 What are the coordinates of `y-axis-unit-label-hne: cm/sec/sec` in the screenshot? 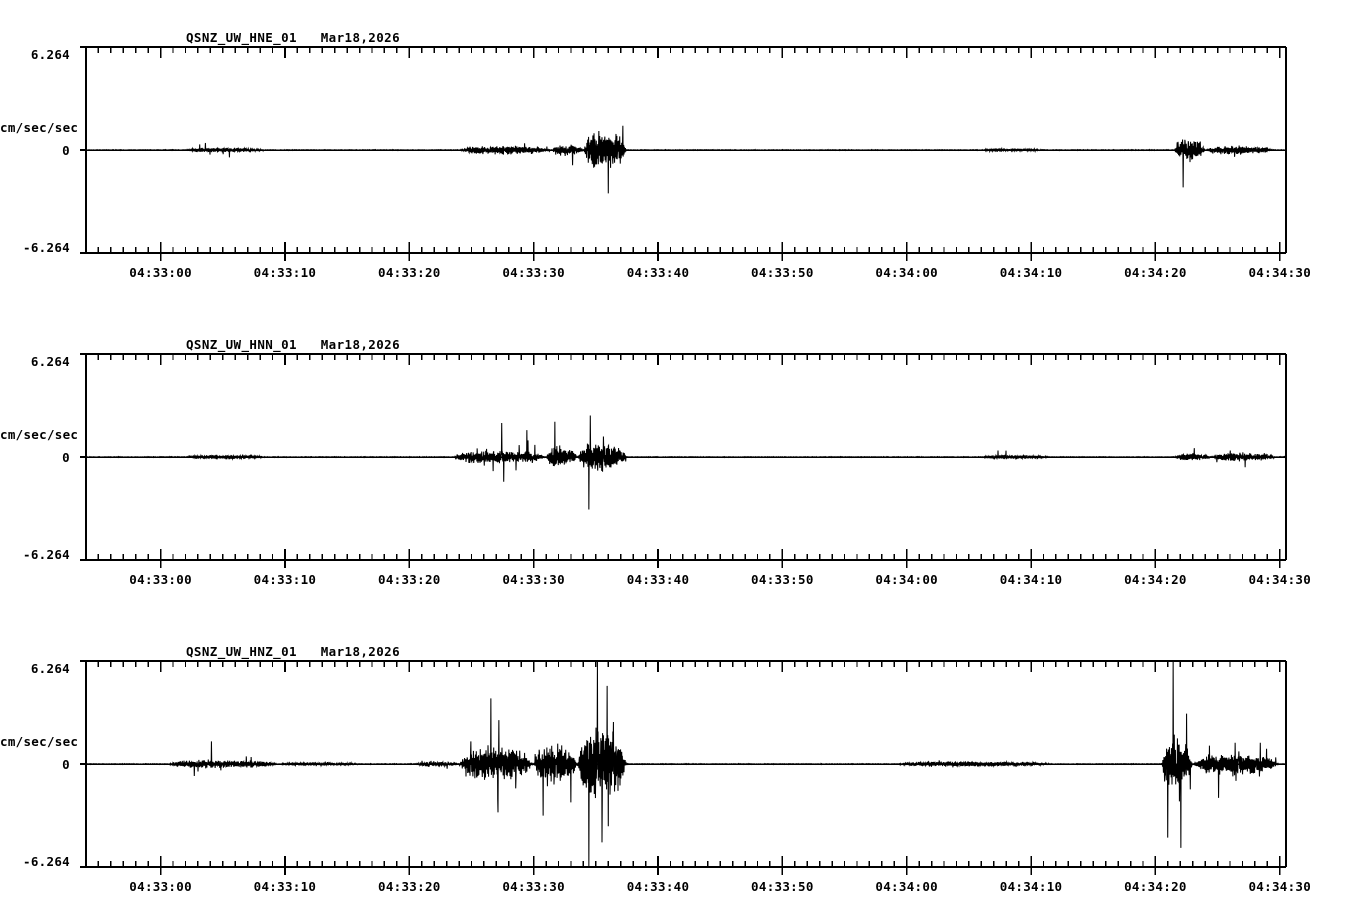 It's located at (39, 127).